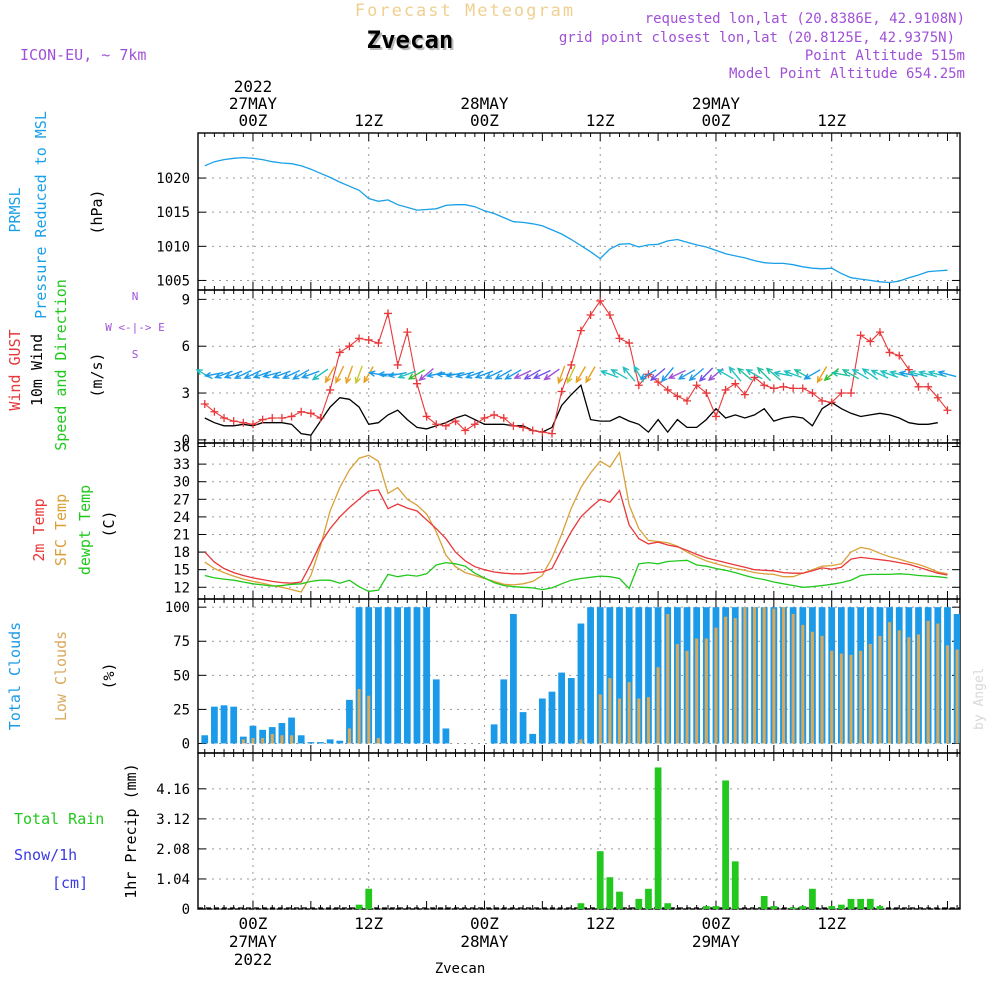  Describe the element at coordinates (253, 959) in the screenshot. I see `bottom-time-label: 2022` at that location.